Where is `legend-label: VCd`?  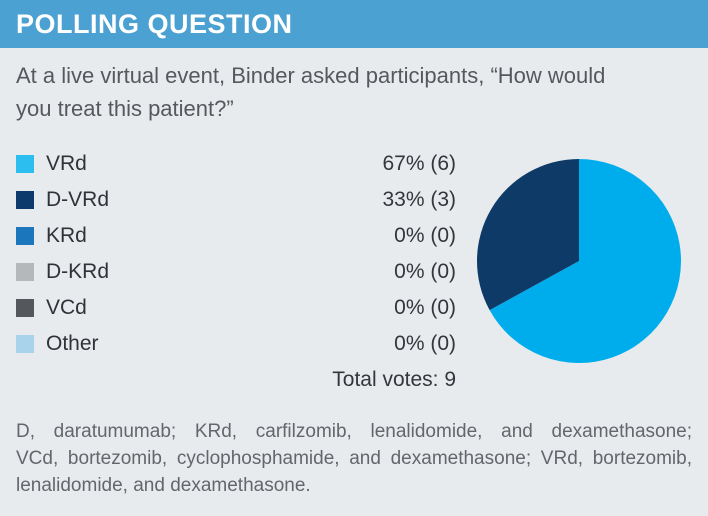
legend-label: VCd is located at coordinates (66, 307).